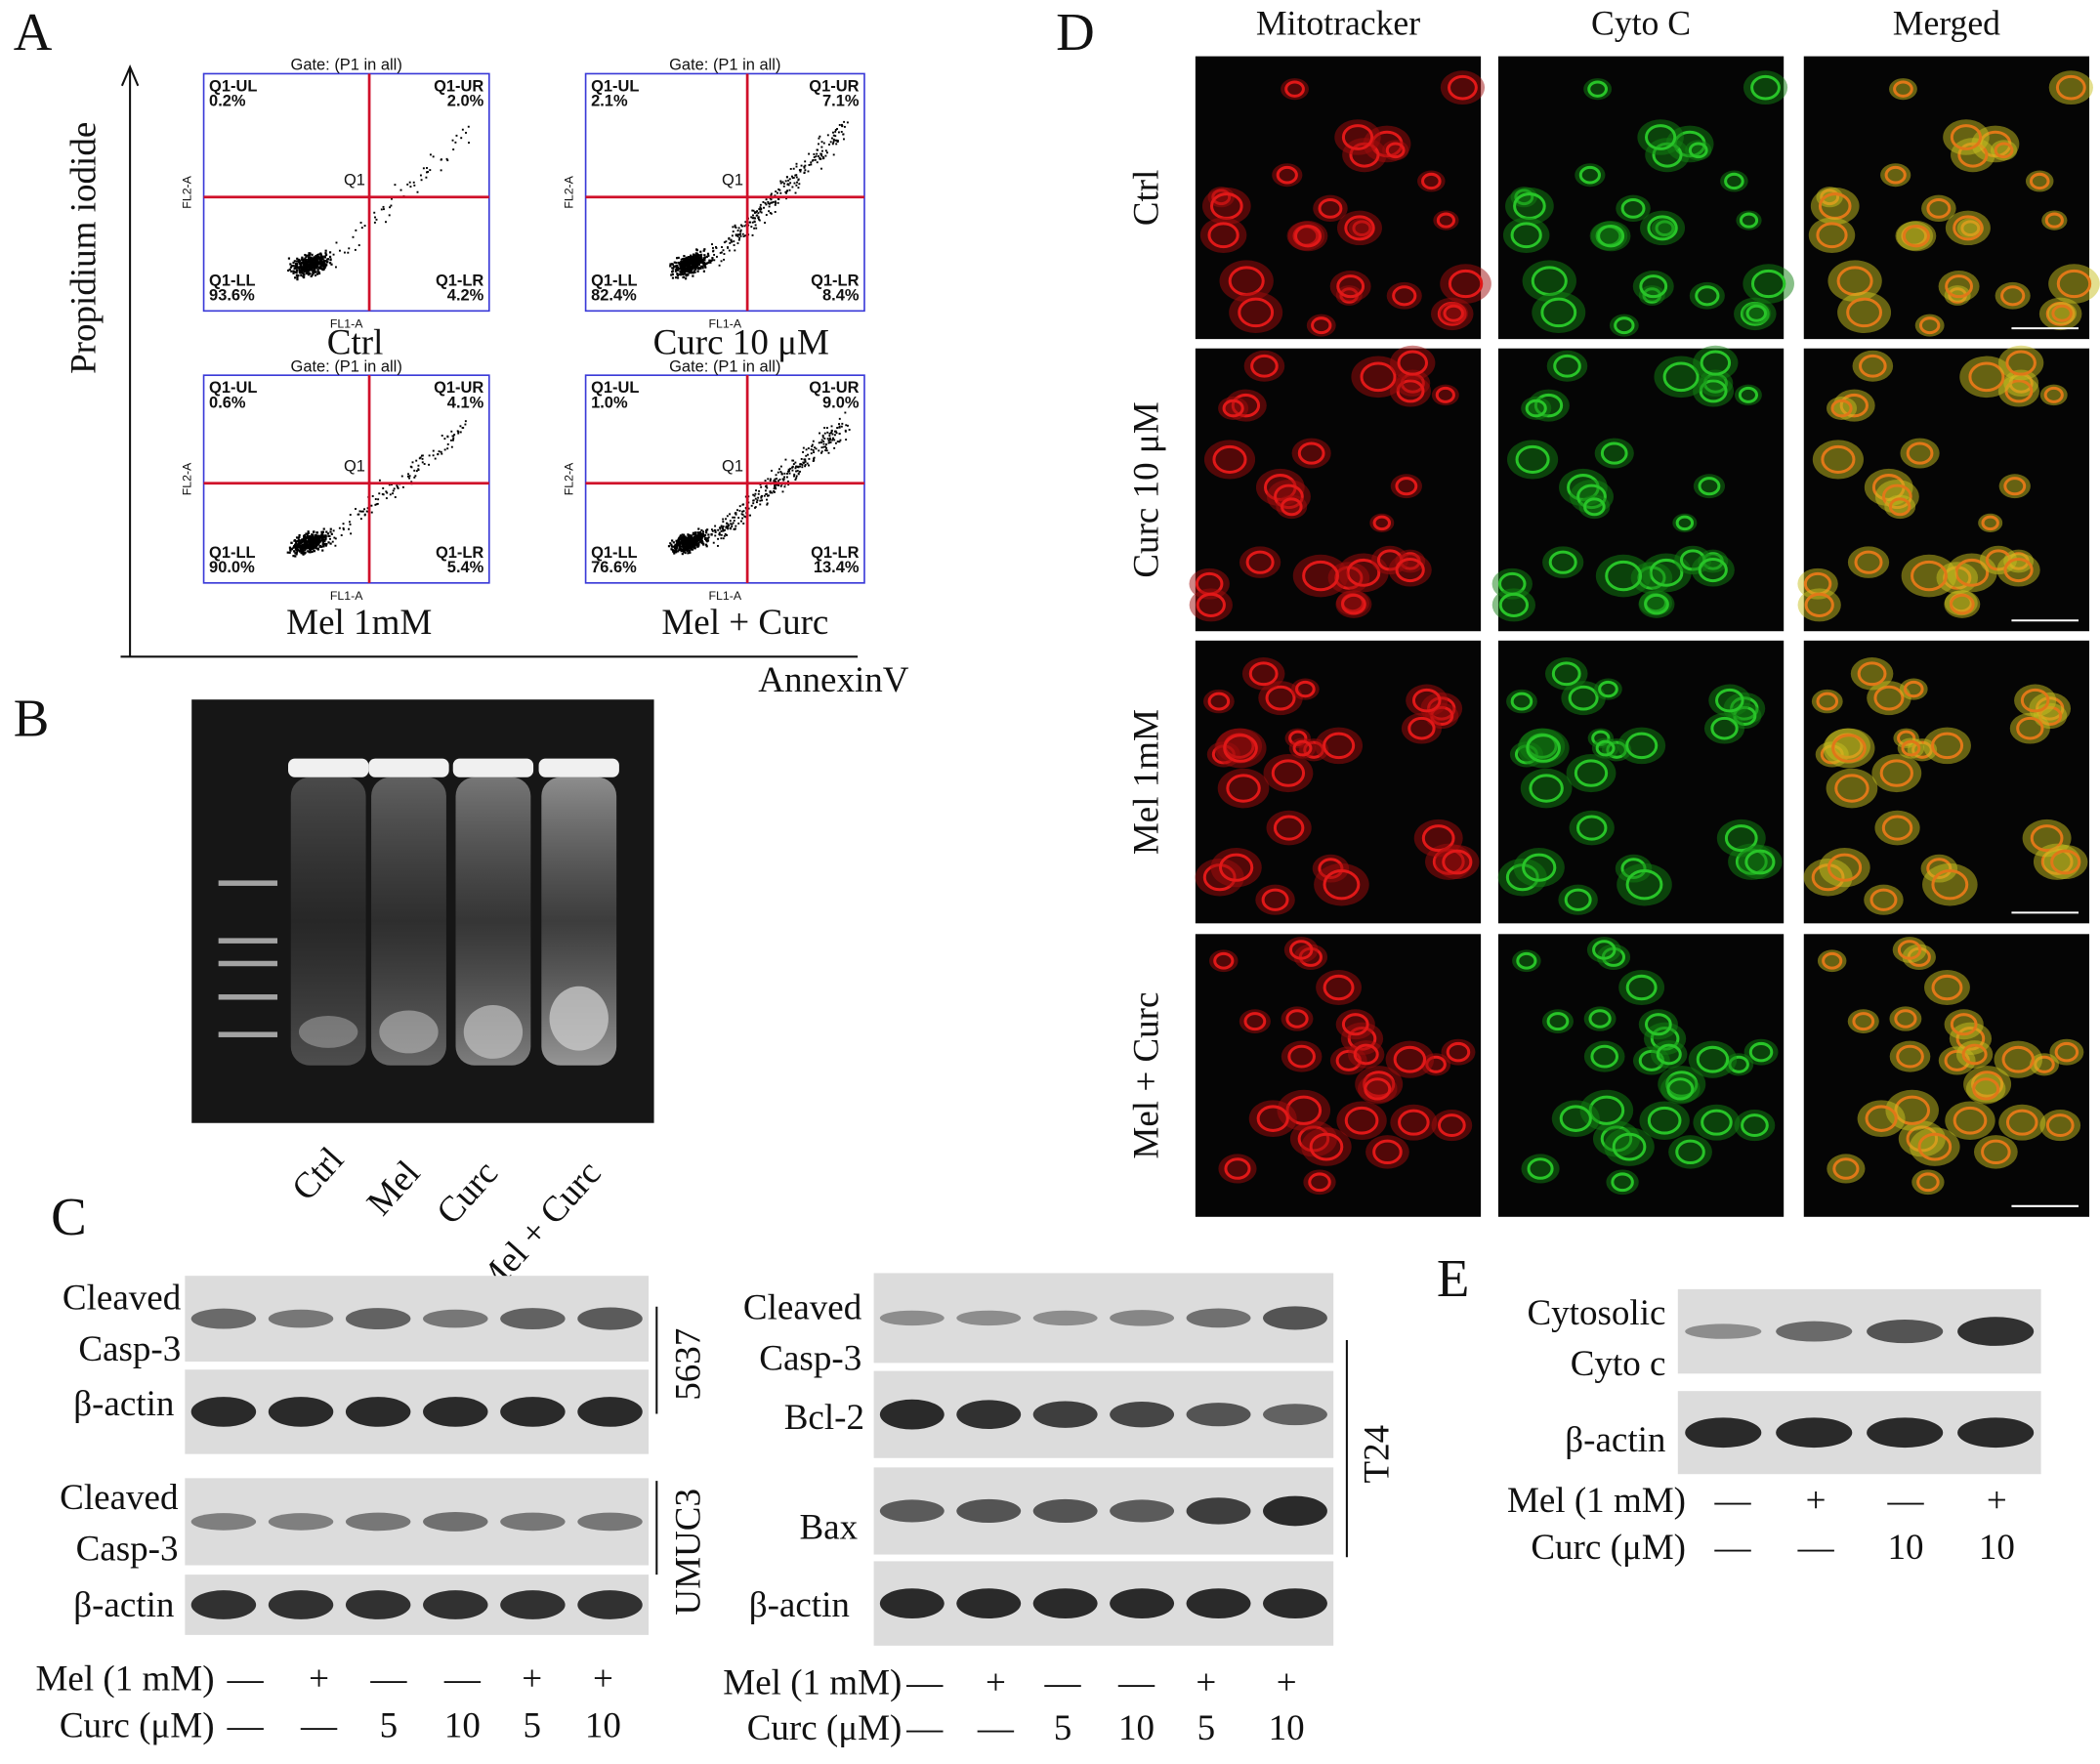  I want to click on quadrant-value: 7.1%, so click(841, 101).